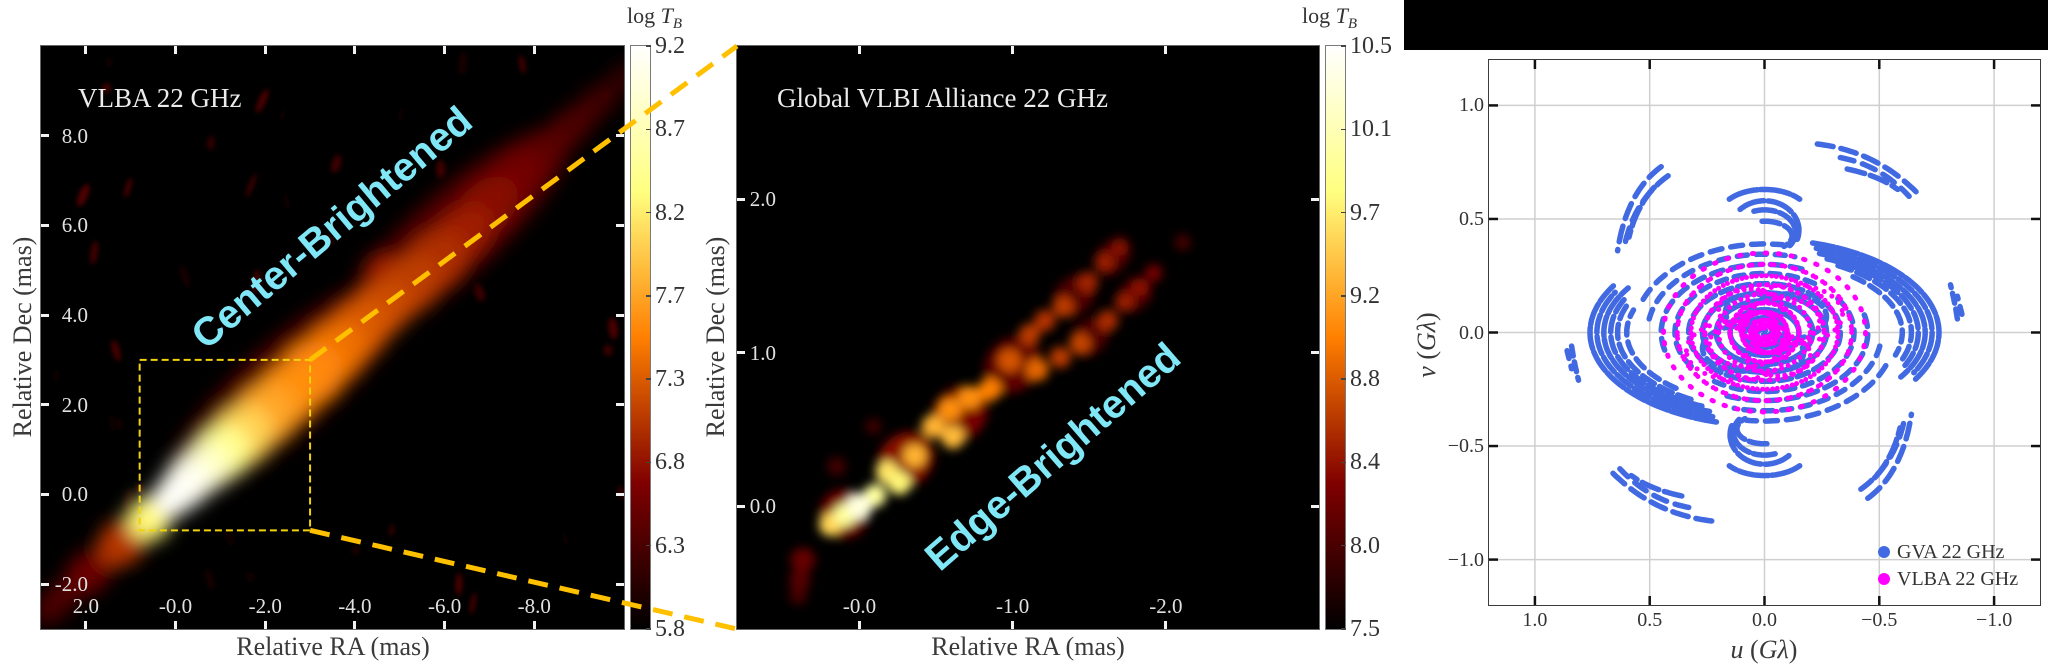  What do you see at coordinates (160, 98) in the screenshot?
I see `panel-title: VLBA 22 GHz` at bounding box center [160, 98].